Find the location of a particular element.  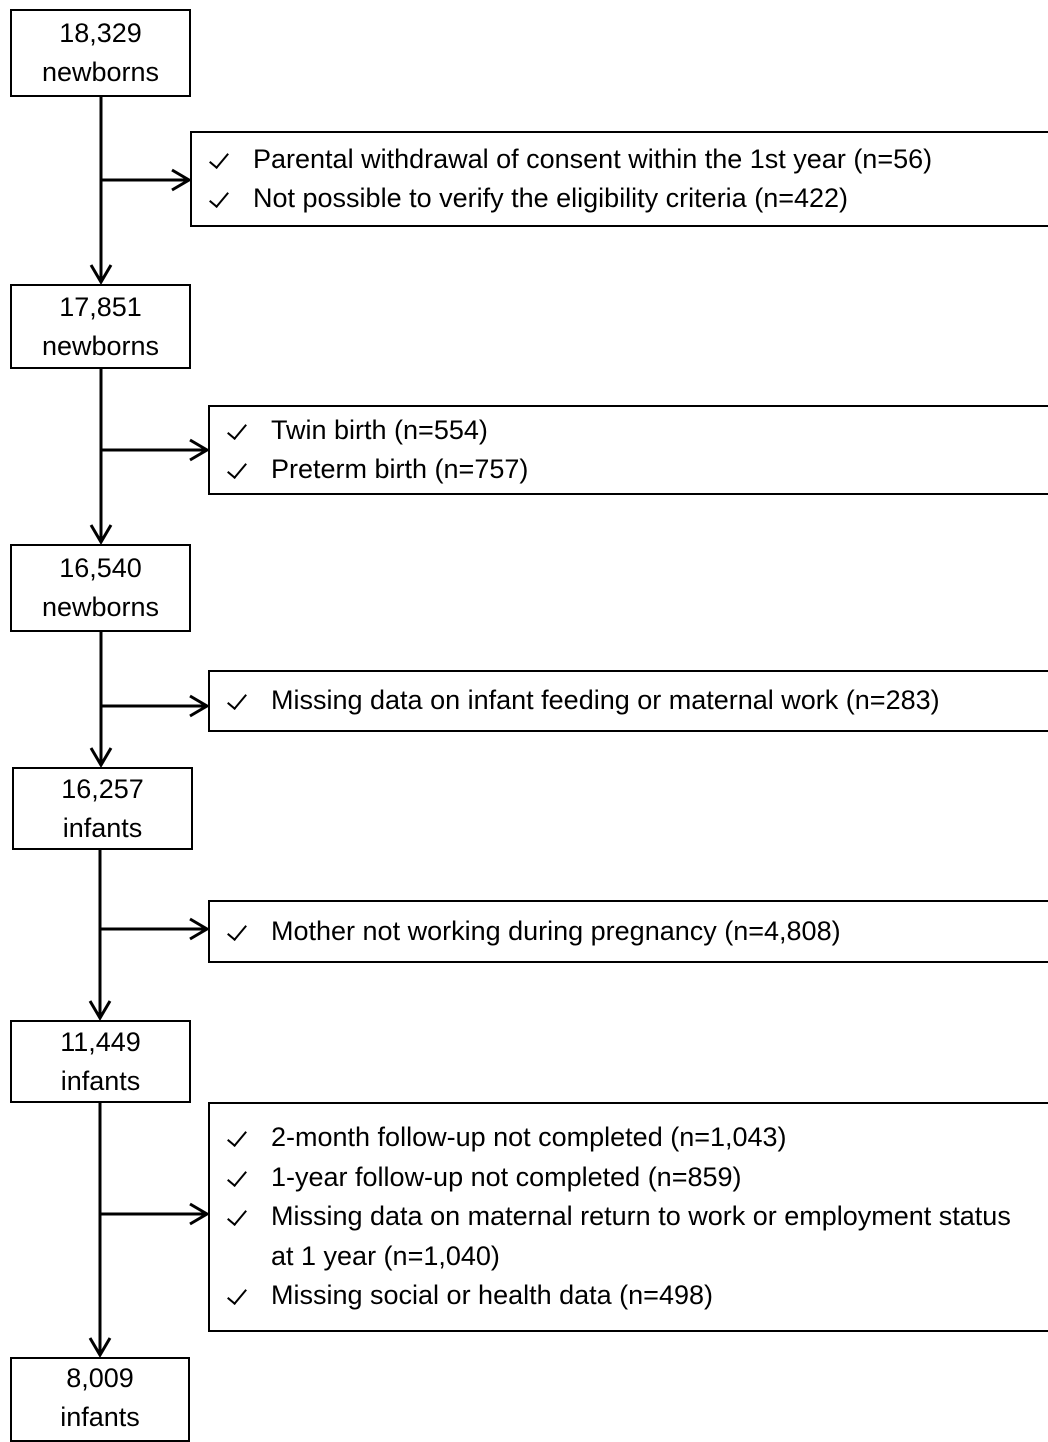

node: 8,009 infants is located at coordinates (100, 1399).